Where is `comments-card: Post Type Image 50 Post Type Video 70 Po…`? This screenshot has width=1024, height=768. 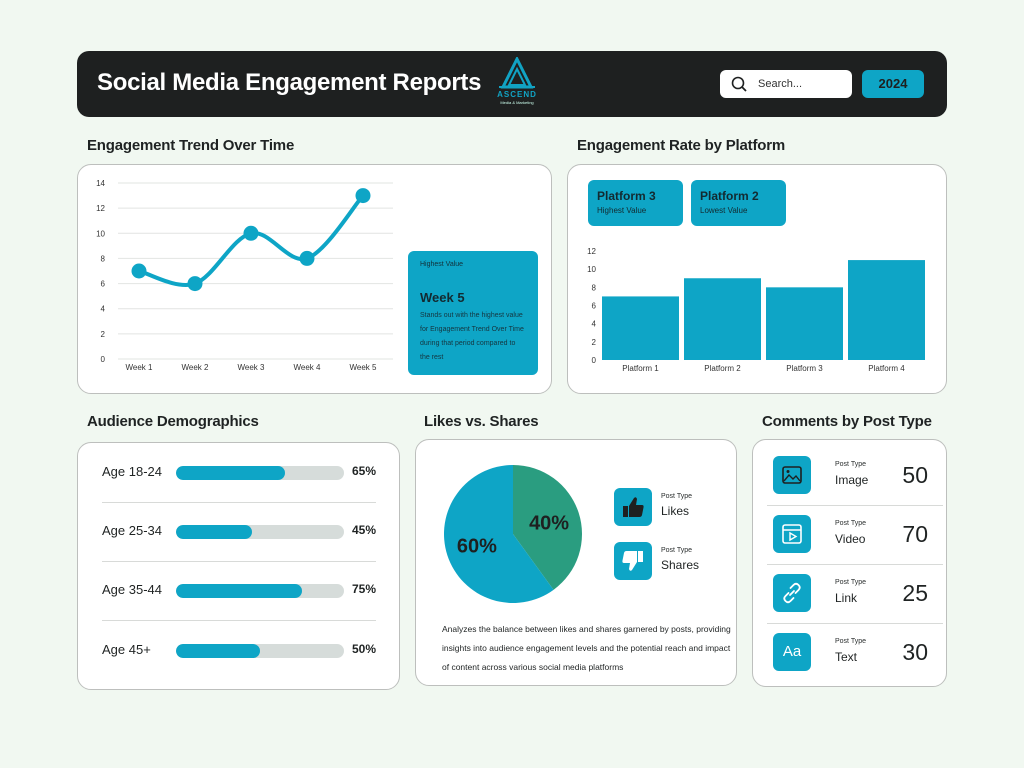 comments-card: Post Type Image 50 Post Type Video 70 Po… is located at coordinates (849, 563).